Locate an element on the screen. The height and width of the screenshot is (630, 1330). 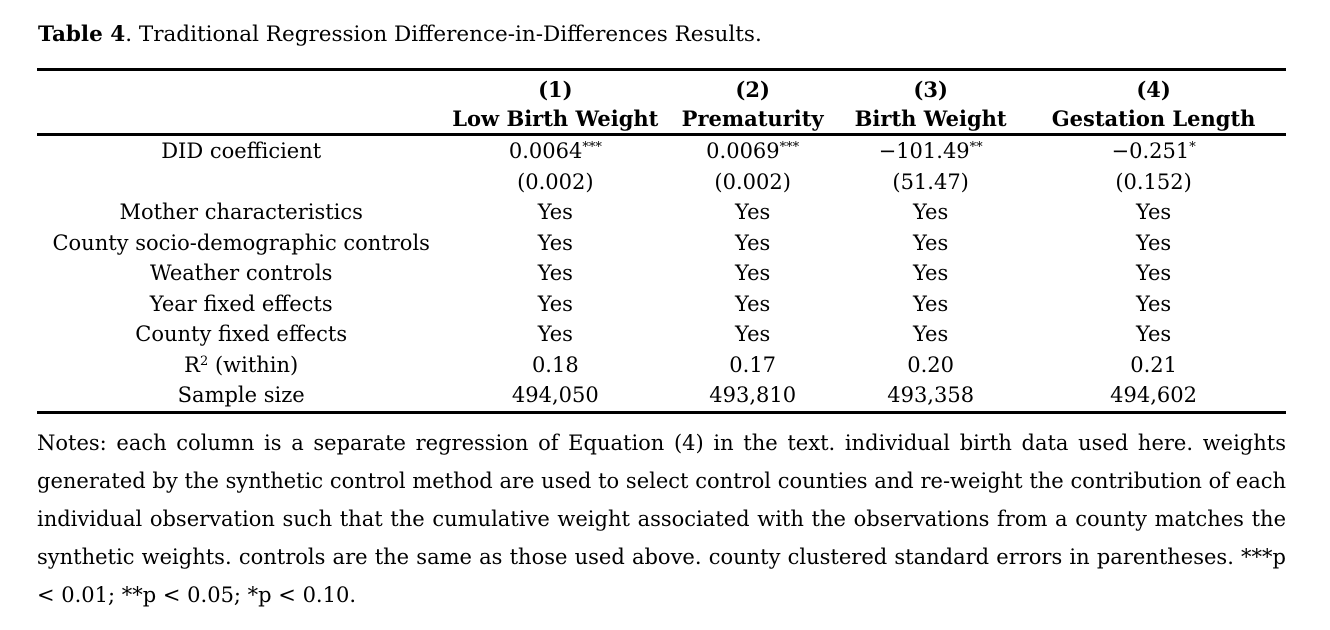
cell-value: 0.18 is located at coordinates (555, 364).